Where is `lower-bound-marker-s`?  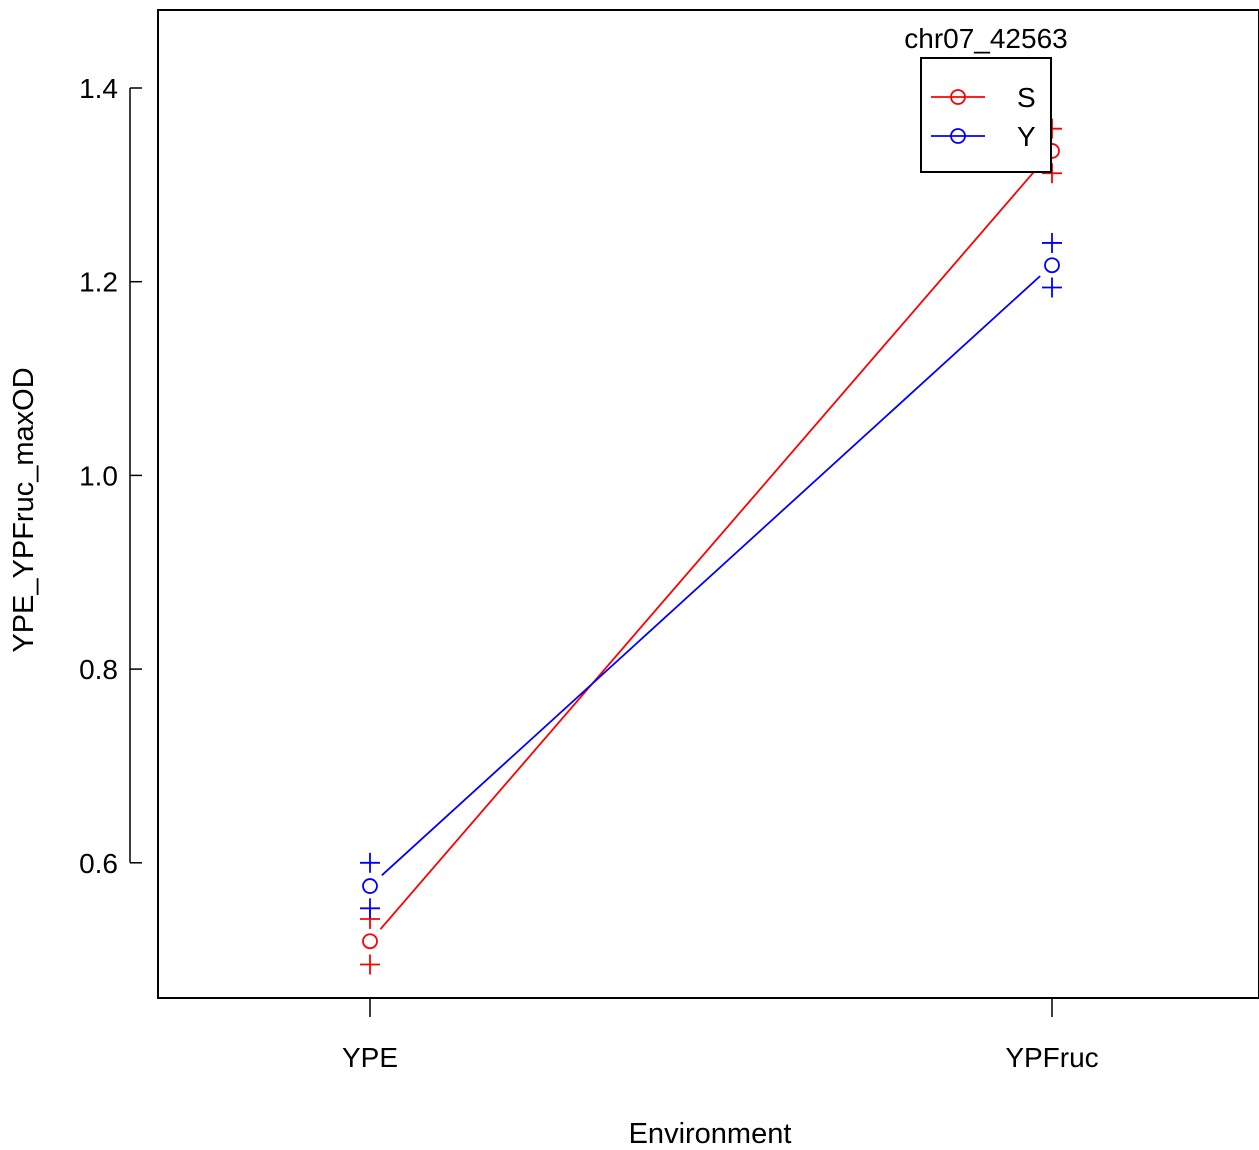 lower-bound-marker-s is located at coordinates (370, 964).